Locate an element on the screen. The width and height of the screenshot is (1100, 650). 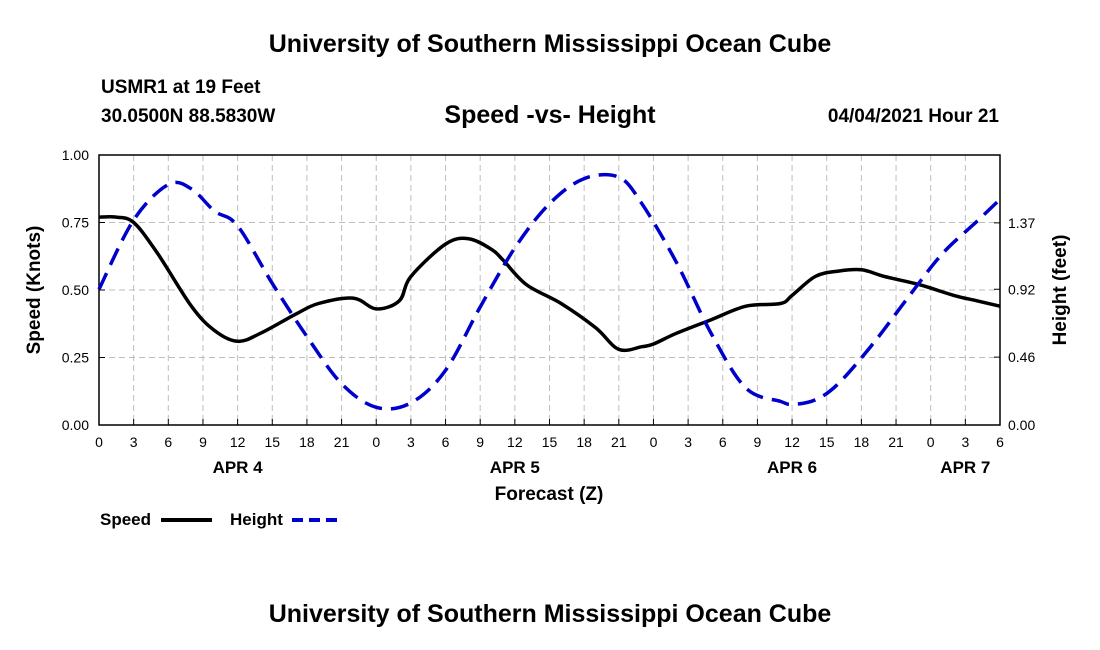
date-label: APR 4 is located at coordinates (238, 467).